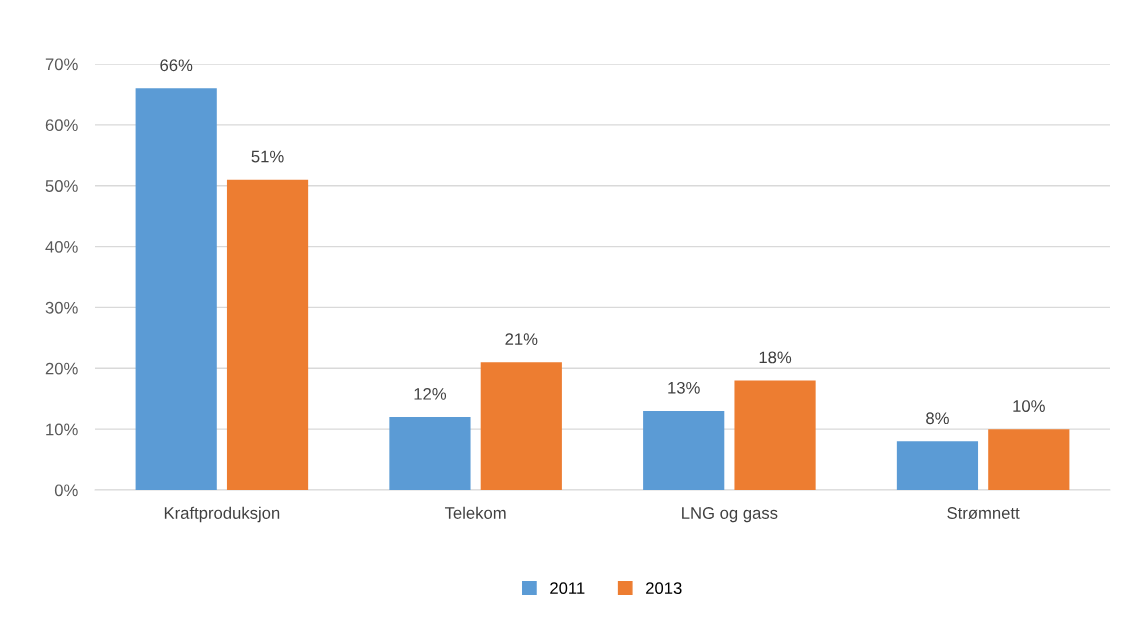 The image size is (1135, 630). Describe the element at coordinates (267, 156) in the screenshot. I see `data-label: 51%` at that location.